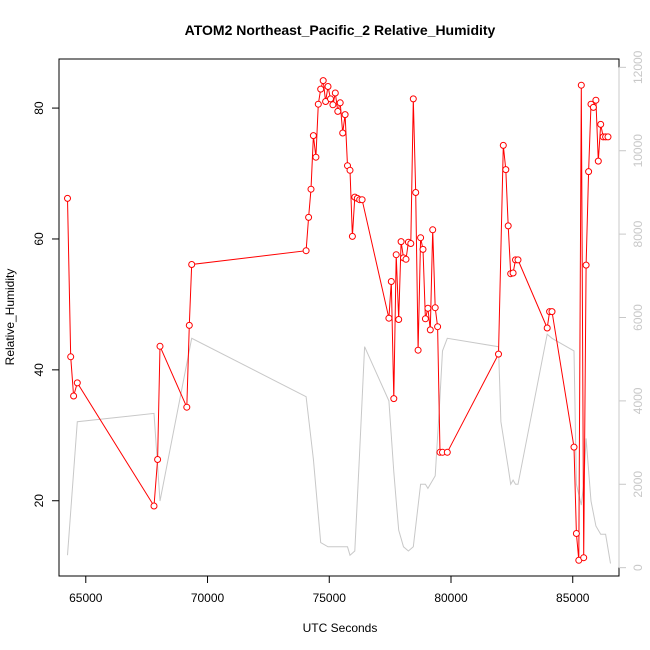 Image resolution: width=650 pixels, height=650 pixels. I want to click on x-tick-label: 85000, so click(573, 598).